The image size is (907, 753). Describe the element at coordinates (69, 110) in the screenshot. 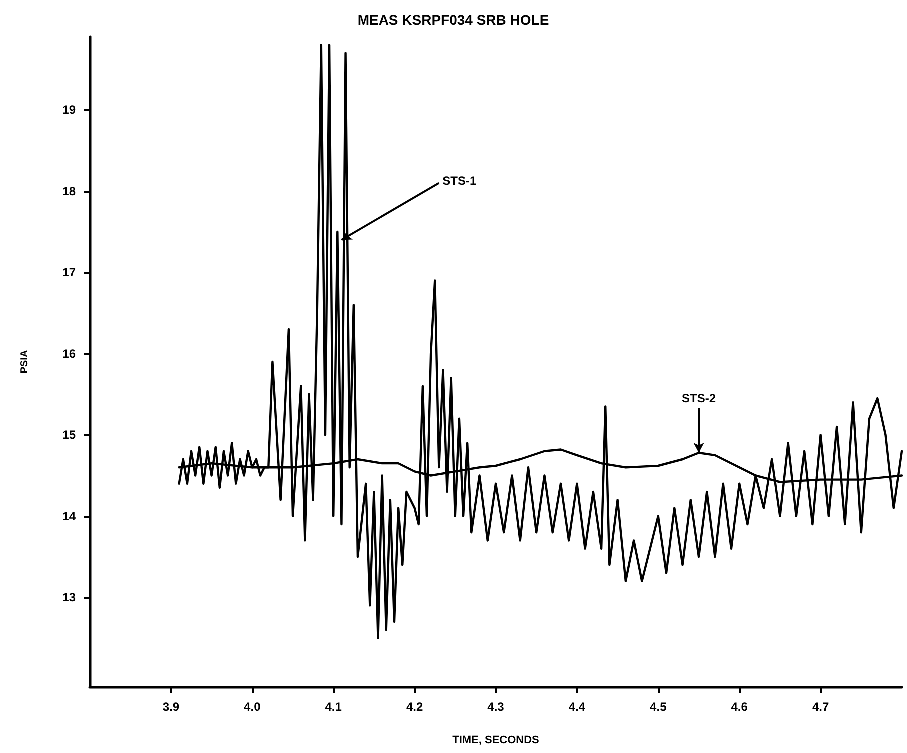

I see `y-tick-label: 19` at that location.